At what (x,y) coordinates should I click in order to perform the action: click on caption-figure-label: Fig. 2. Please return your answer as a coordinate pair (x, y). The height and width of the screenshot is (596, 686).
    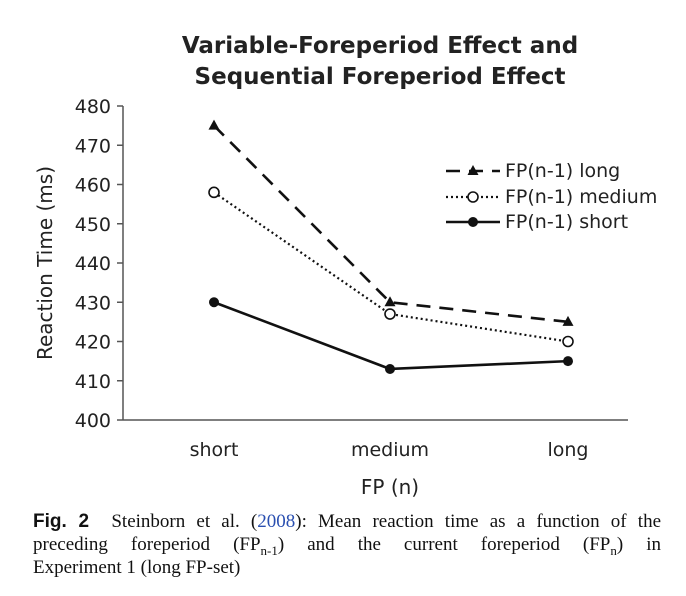
    Looking at the image, I should click on (61, 521).